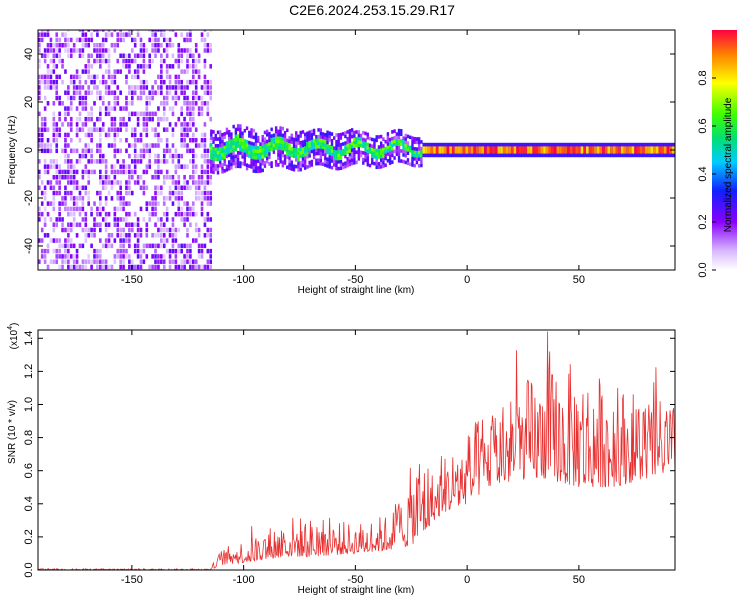  What do you see at coordinates (703, 221) in the screenshot?
I see `colorbar-tick-label: 0.2` at bounding box center [703, 221].